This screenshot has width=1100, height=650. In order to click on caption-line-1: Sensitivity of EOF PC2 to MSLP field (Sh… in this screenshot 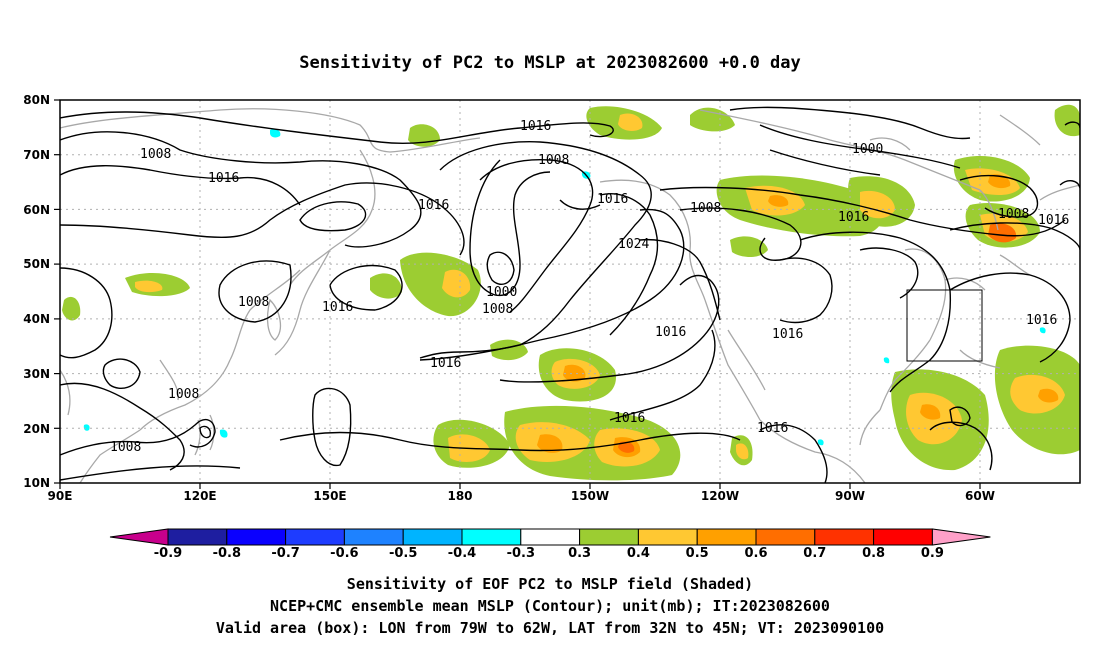, I will do `click(550, 584)`.